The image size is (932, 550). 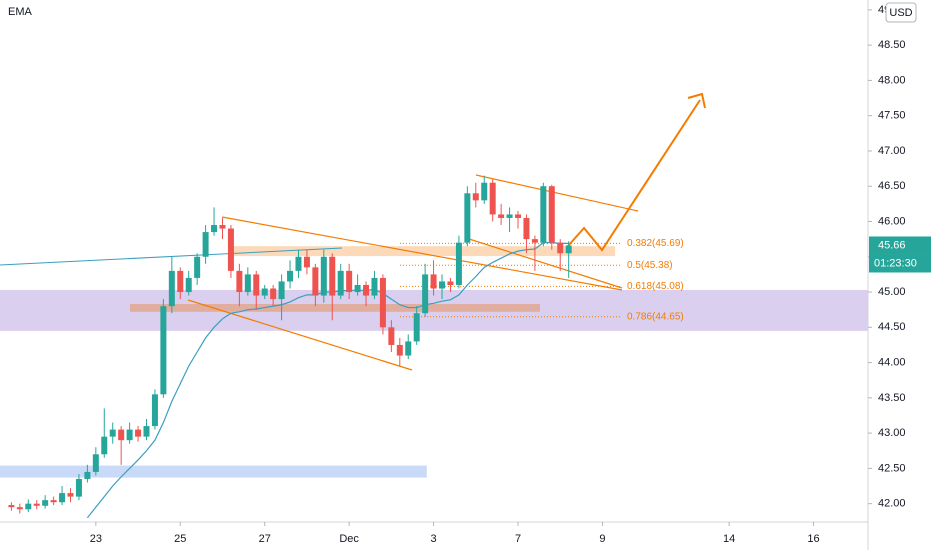 What do you see at coordinates (634, 175) in the screenshot?
I see `projection-arrow` at bounding box center [634, 175].